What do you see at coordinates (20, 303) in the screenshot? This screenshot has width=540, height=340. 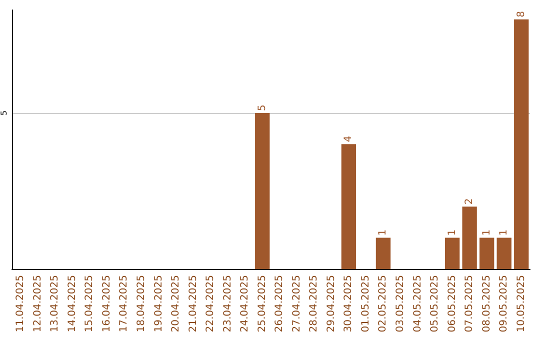 I see `x-tick-label: 11.04.2025` at bounding box center [20, 303].